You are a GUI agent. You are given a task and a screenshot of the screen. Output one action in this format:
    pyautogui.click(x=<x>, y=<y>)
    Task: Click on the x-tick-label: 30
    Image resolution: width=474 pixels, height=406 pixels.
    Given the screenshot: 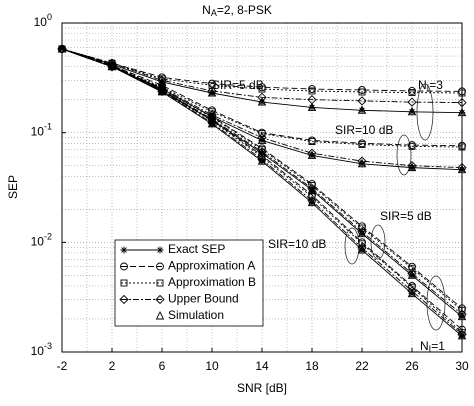 What is the action you would take?
    pyautogui.click(x=462, y=366)
    